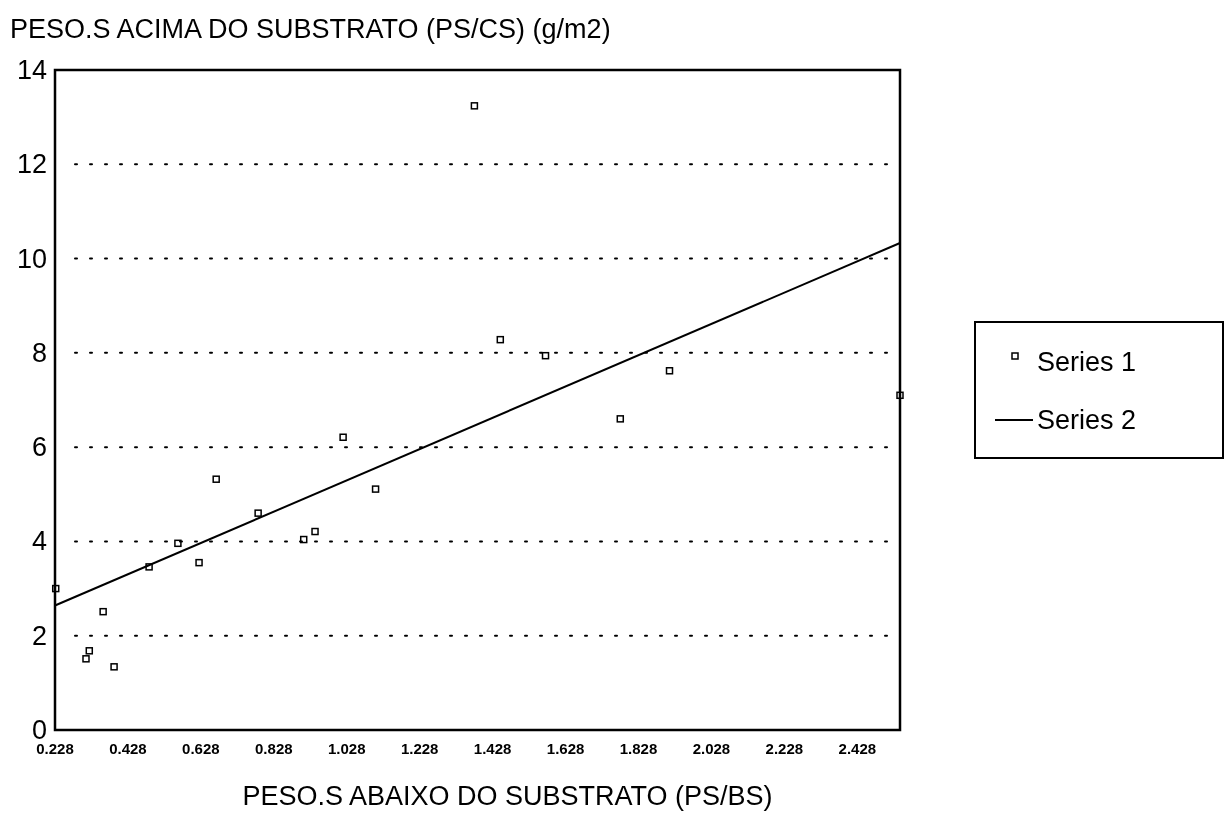 The height and width of the screenshot is (825, 1231). What do you see at coordinates (31, 70) in the screenshot?
I see `y-tick-label: 14` at bounding box center [31, 70].